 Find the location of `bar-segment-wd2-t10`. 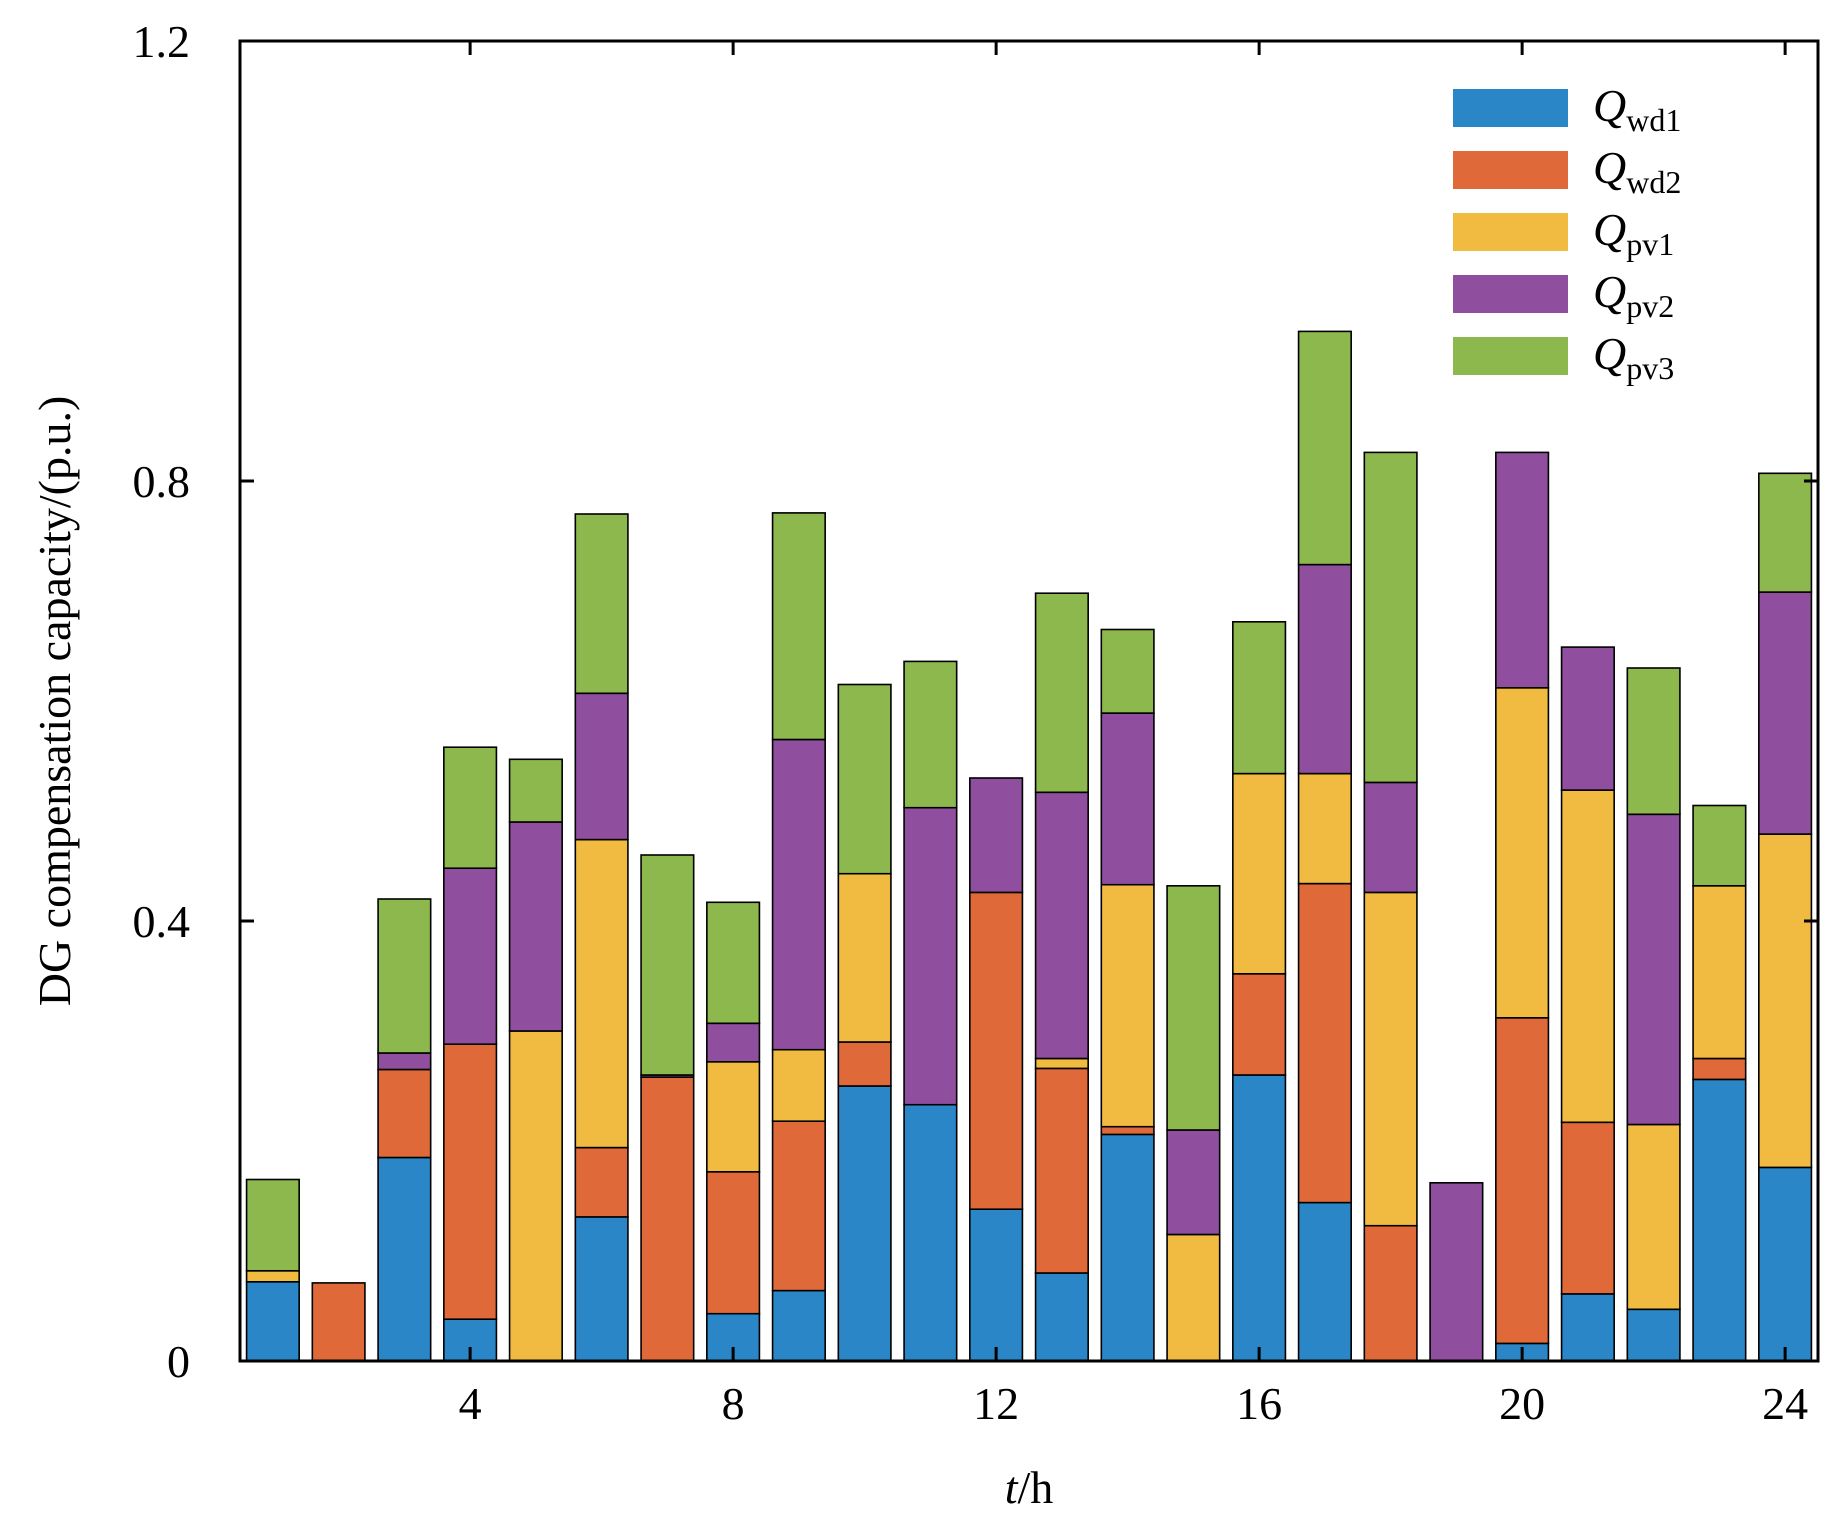

bar-segment-wd2-t10 is located at coordinates (864, 1064).